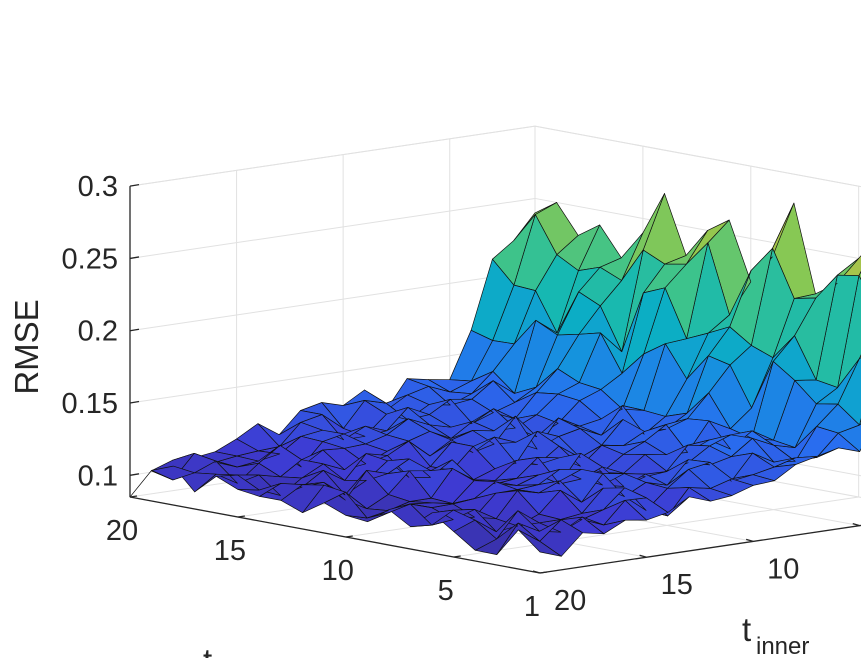 The height and width of the screenshot is (658, 861). What do you see at coordinates (90, 404) in the screenshot?
I see `z-tick-label: 0.15` at bounding box center [90, 404].